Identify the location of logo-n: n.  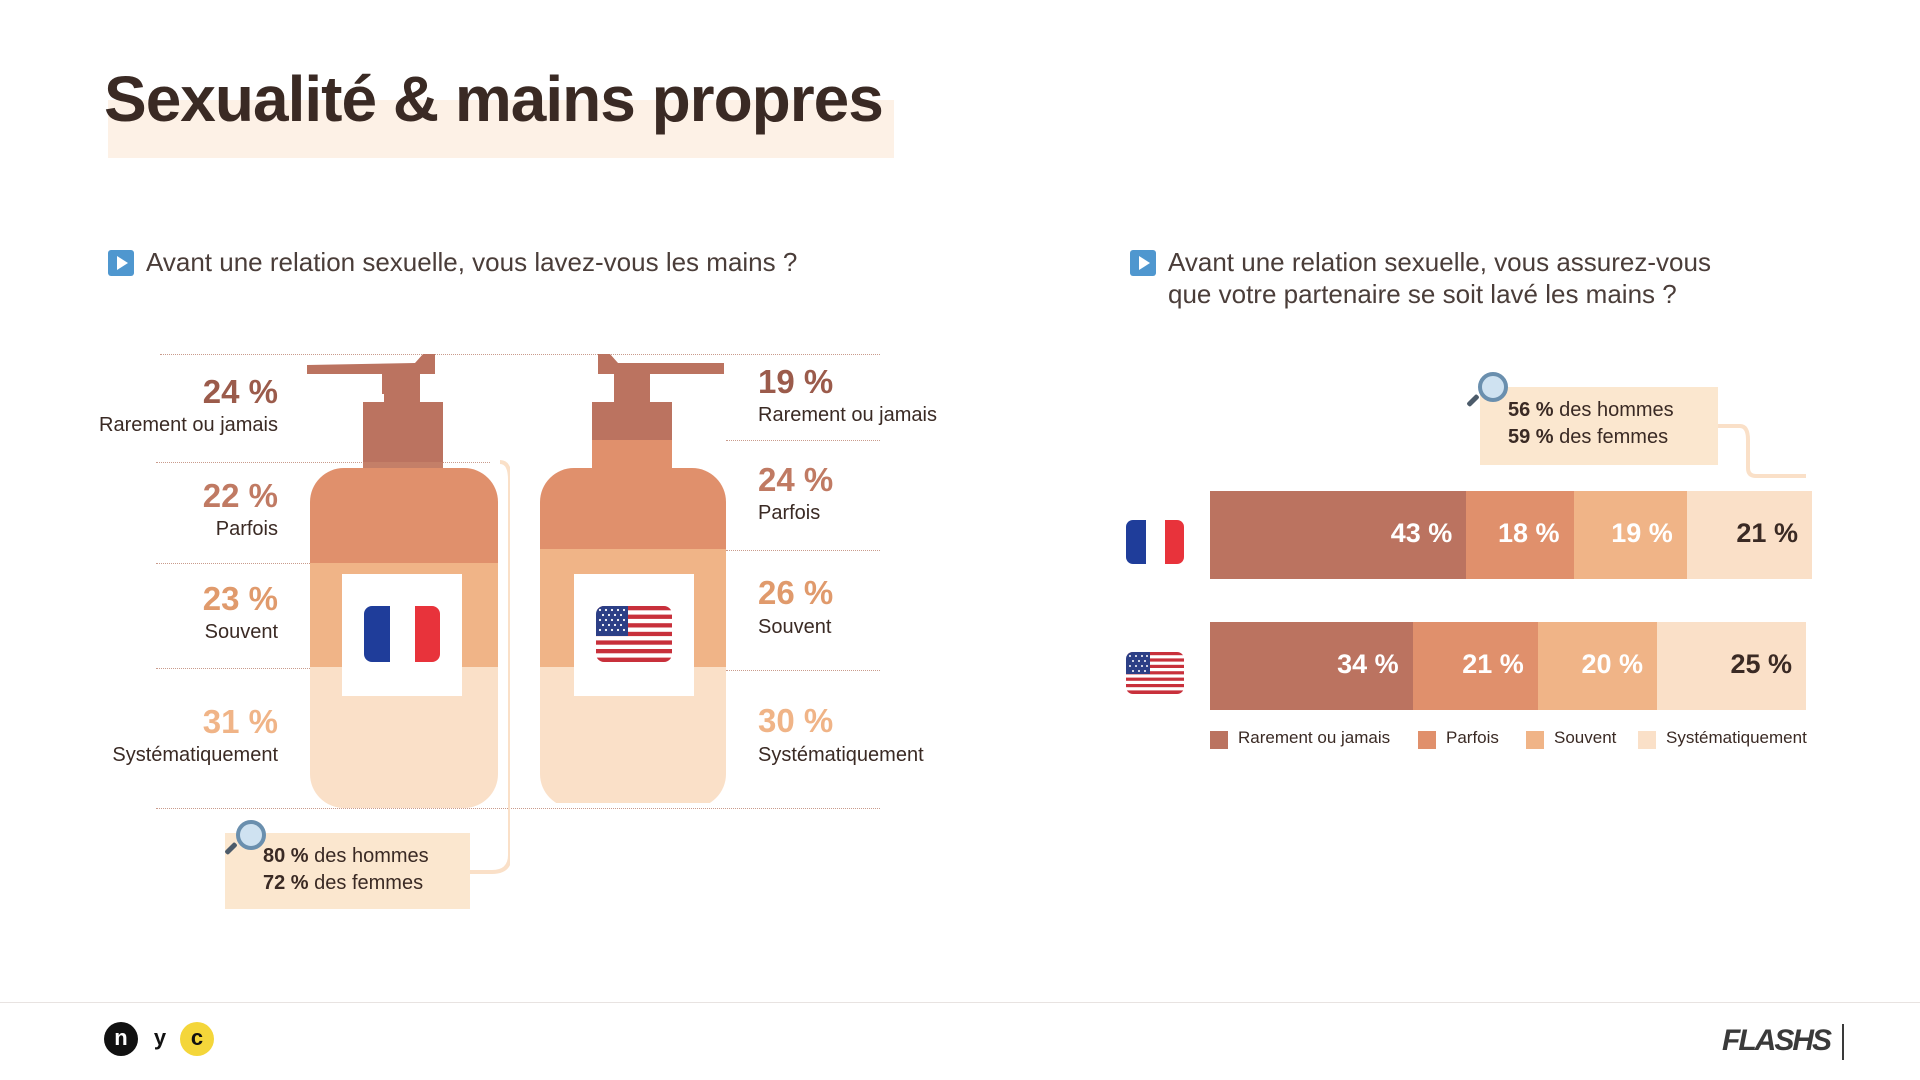
(121, 1039).